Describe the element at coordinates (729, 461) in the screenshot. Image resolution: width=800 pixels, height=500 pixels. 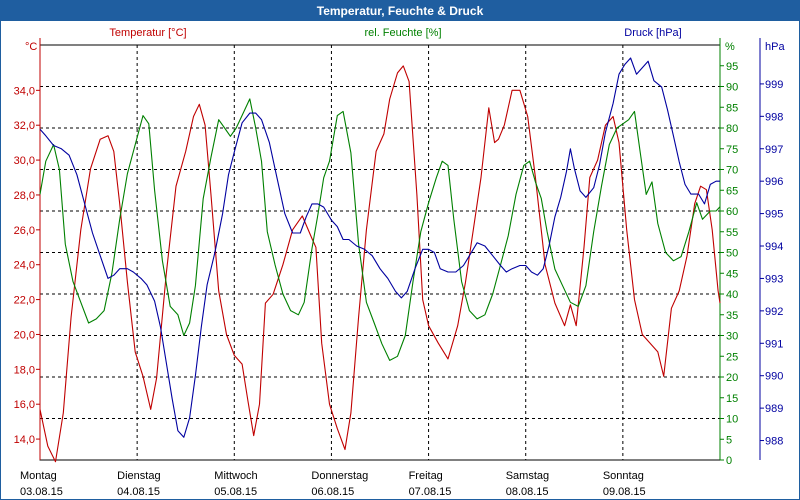
I see `humidity-tick-label: 0` at that location.